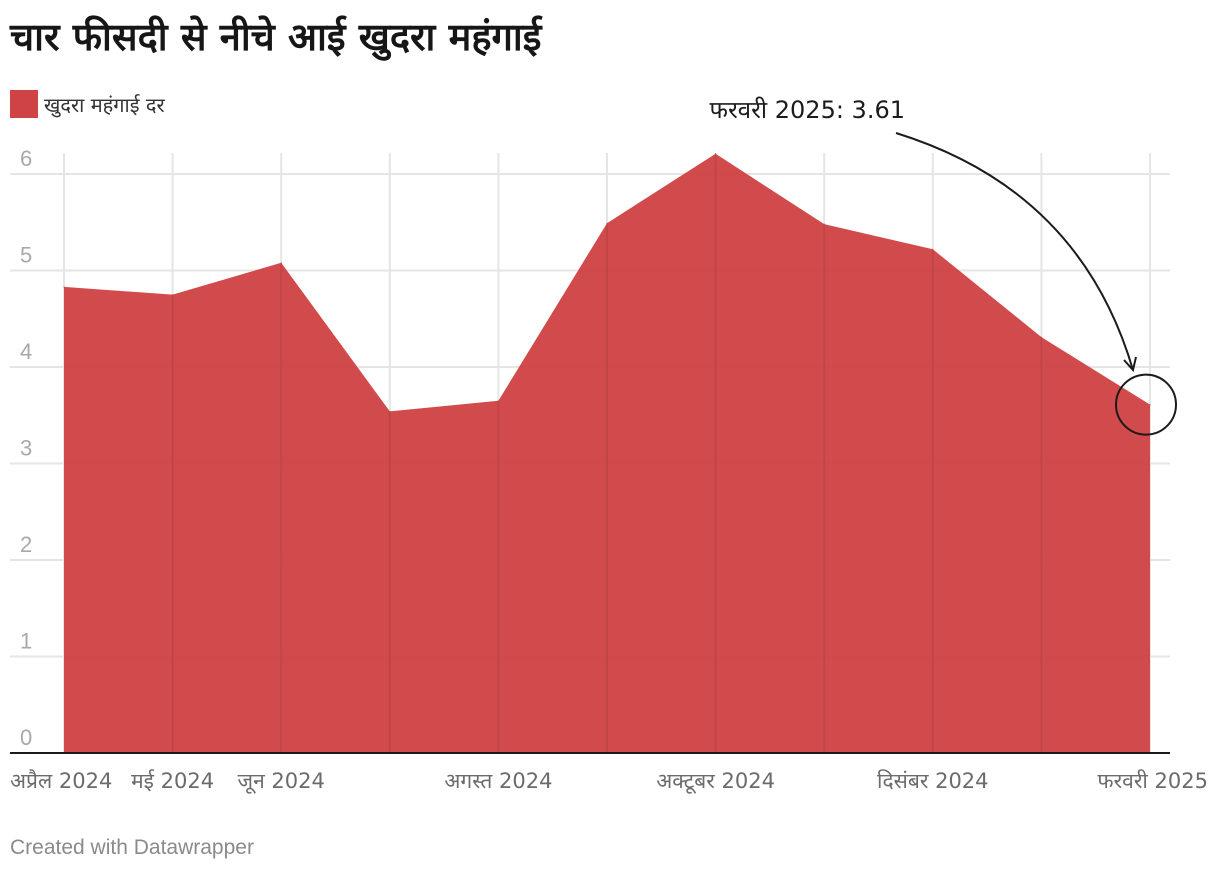 This screenshot has width=1220, height=874. Describe the element at coordinates (1146, 404) in the screenshot. I see `annotation-circle` at that location.